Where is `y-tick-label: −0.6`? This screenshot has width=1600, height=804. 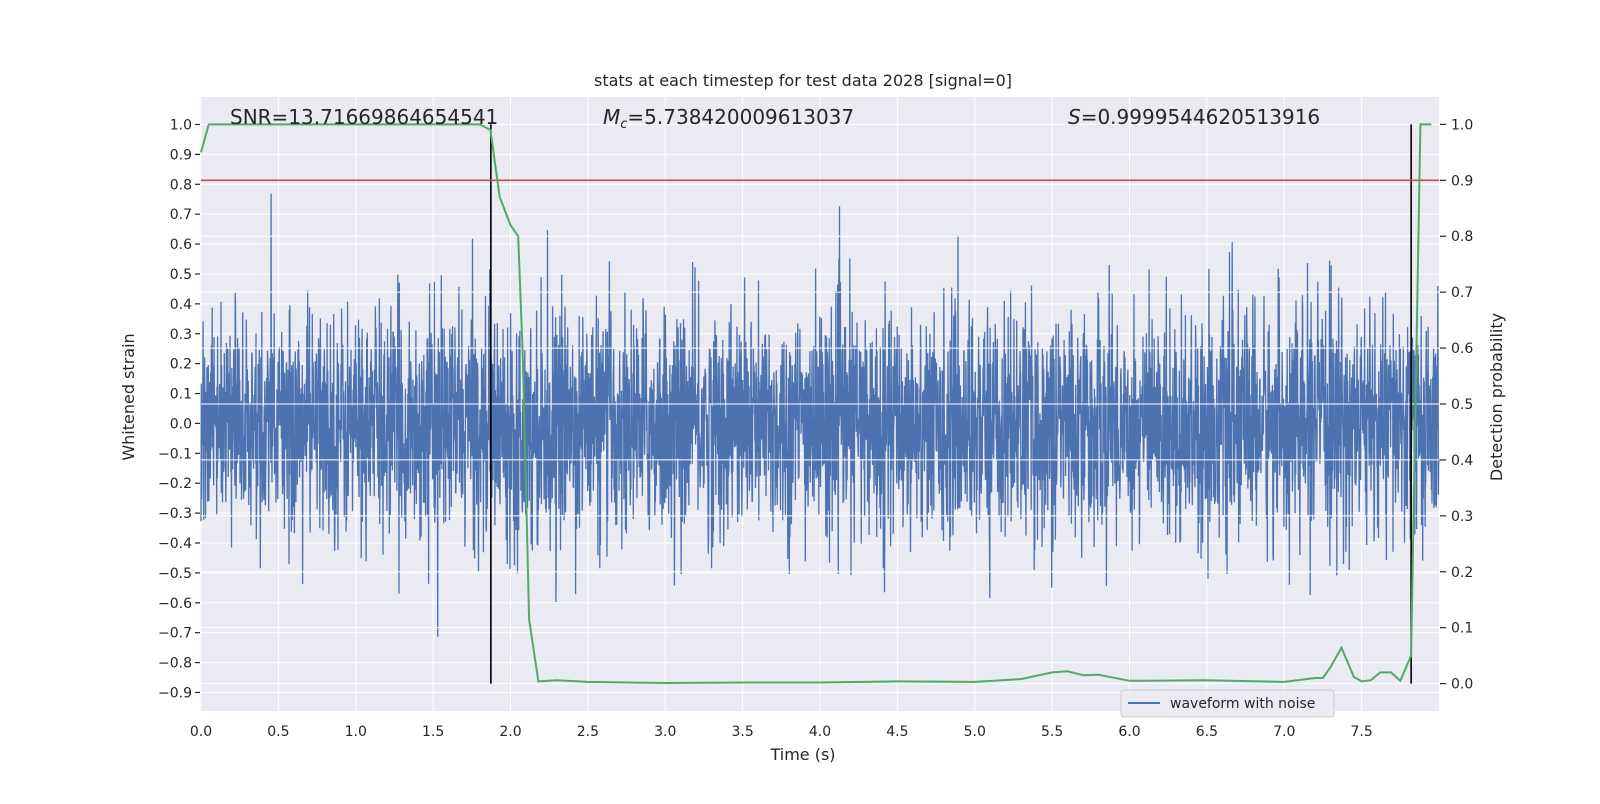 y-tick-label: −0.6 is located at coordinates (175, 604).